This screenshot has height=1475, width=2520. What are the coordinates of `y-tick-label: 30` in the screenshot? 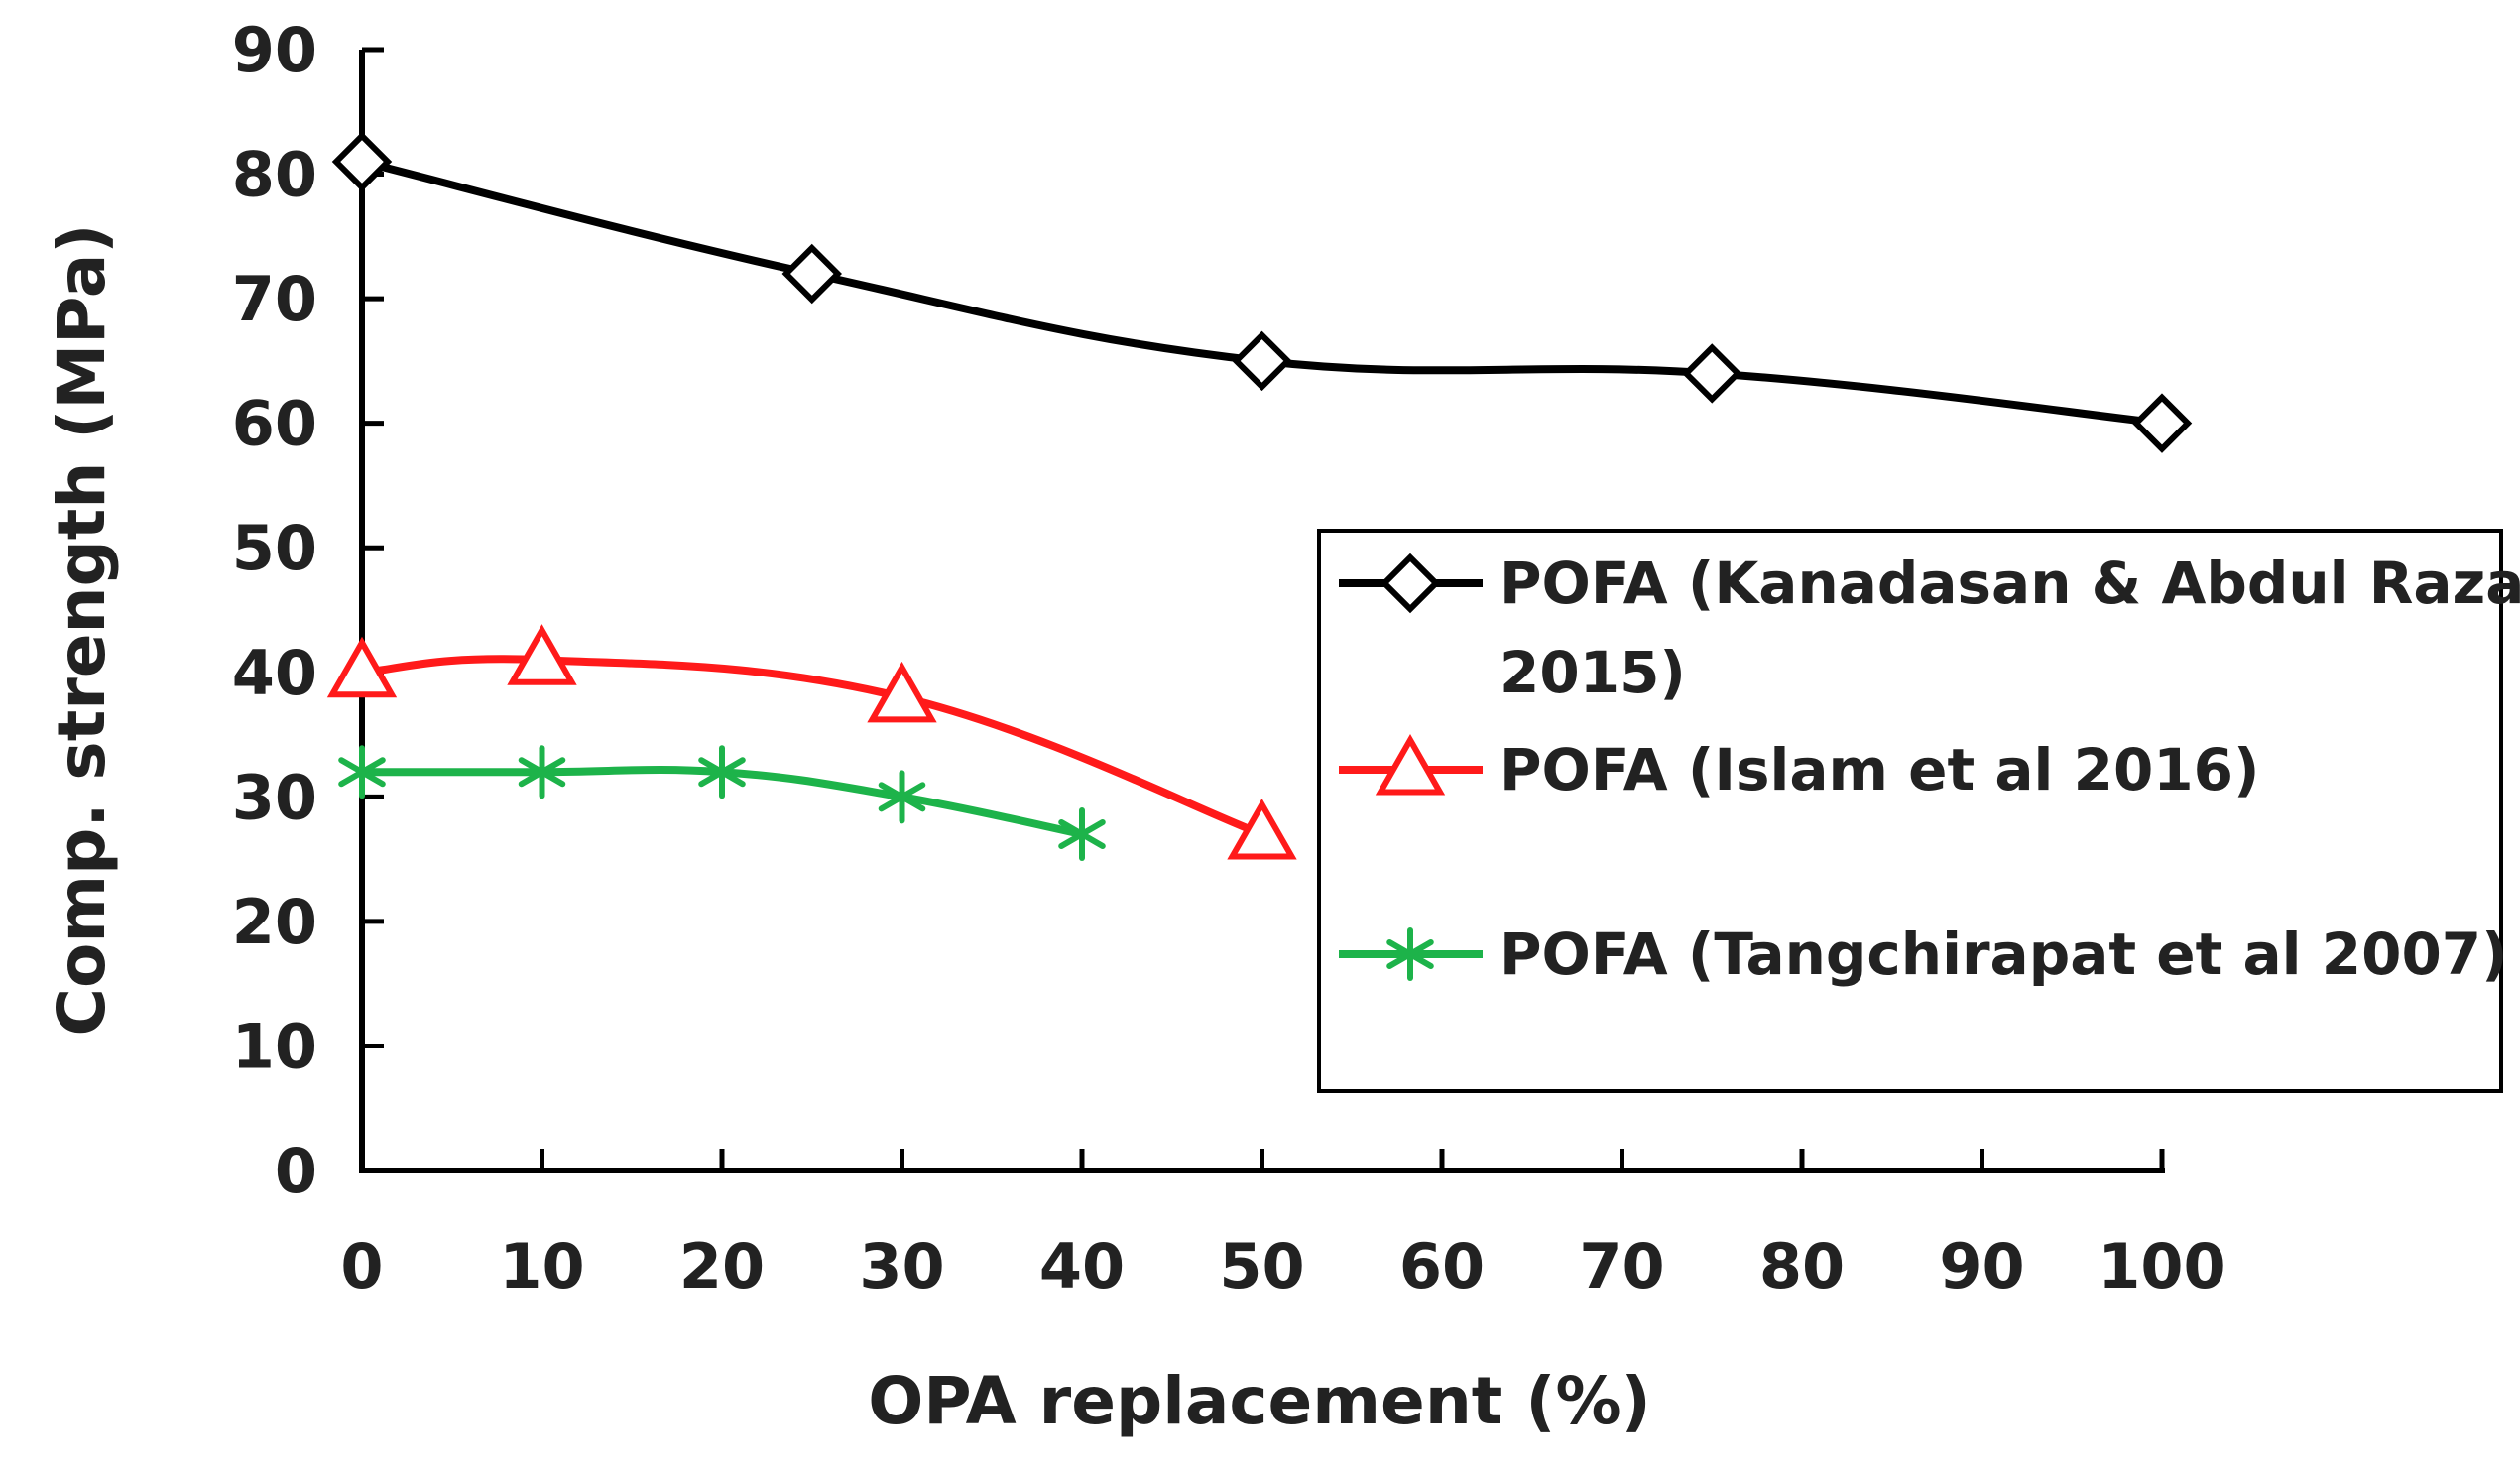 It's located at (274, 797).